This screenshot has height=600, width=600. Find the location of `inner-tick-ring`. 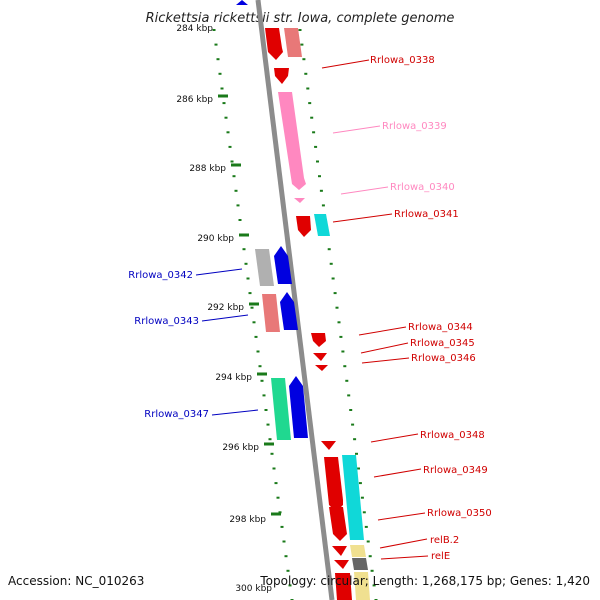

inner-tick-ring is located at coordinates (338, 314).